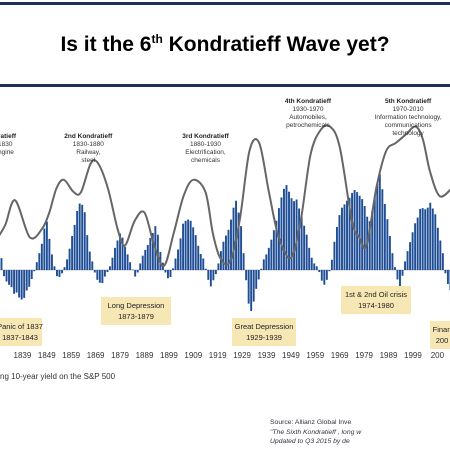  I want to click on x-tick-label: 1969, so click(340, 355).